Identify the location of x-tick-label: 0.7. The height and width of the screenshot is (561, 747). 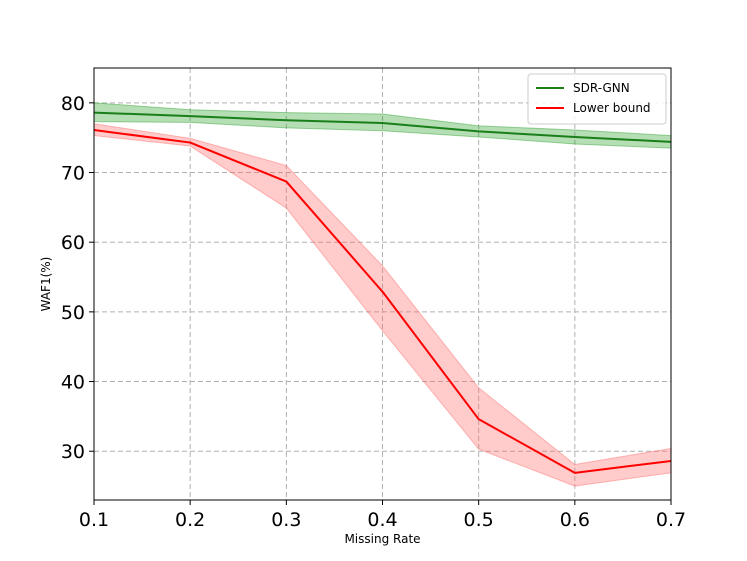
(671, 520).